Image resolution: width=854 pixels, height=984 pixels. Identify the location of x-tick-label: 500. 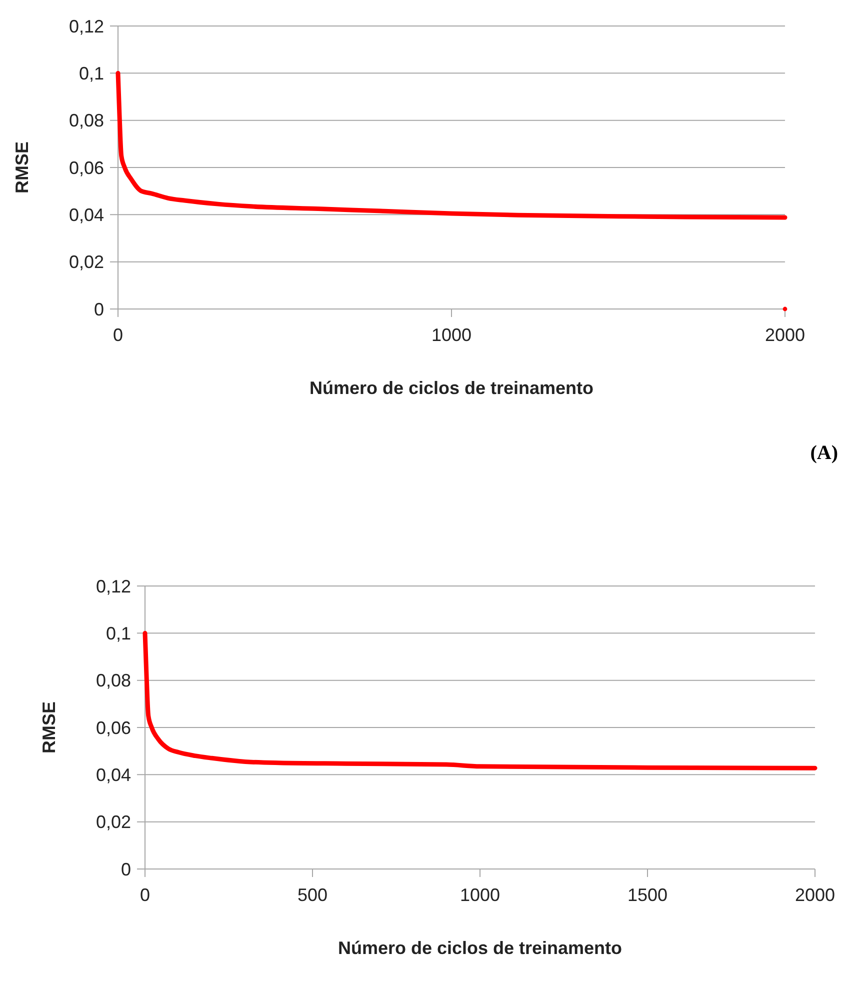
(312, 895).